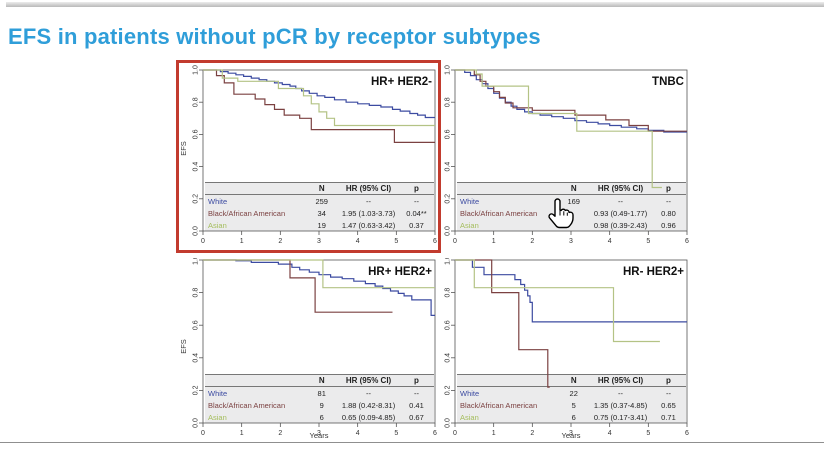 This screenshot has width=824, height=451. I want to click on p-value: 0.80, so click(668, 213).